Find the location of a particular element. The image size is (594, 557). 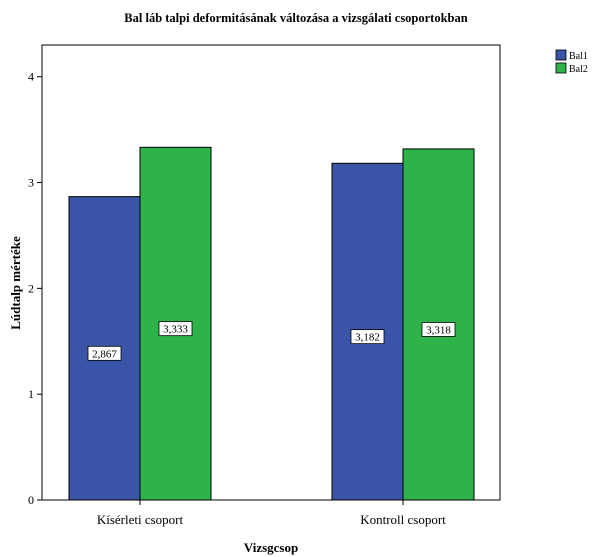

y-tick-label: 4 is located at coordinates (31, 77).